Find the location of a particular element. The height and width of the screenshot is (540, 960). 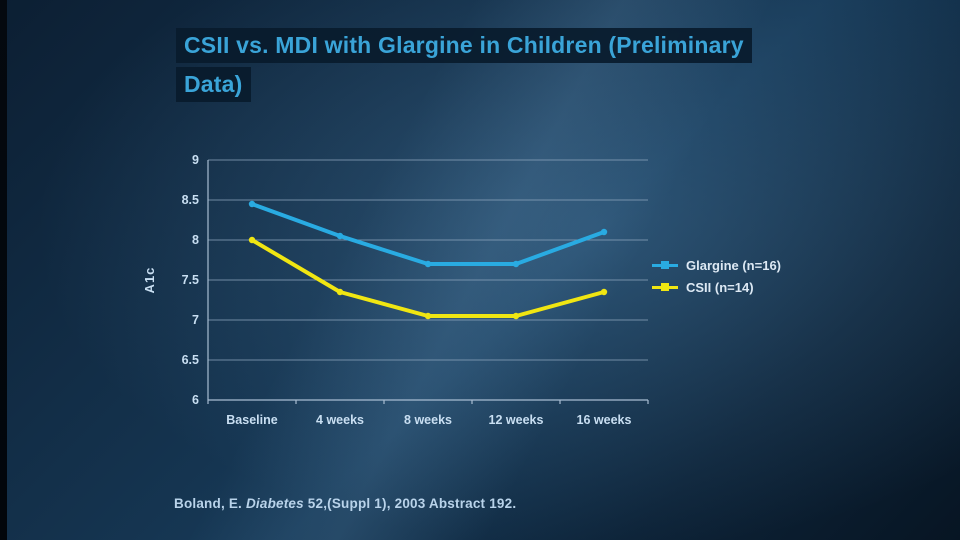

chart-legend: Glargine (n=16) CSII (n=14) is located at coordinates (716, 276).